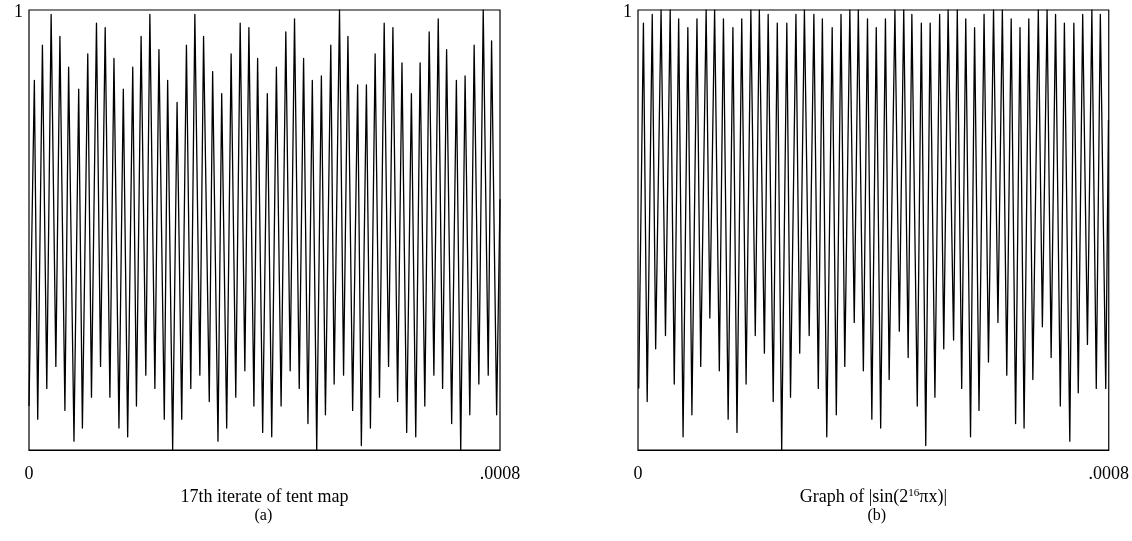 The image size is (1132, 541). I want to click on text: (a), so click(263, 514).